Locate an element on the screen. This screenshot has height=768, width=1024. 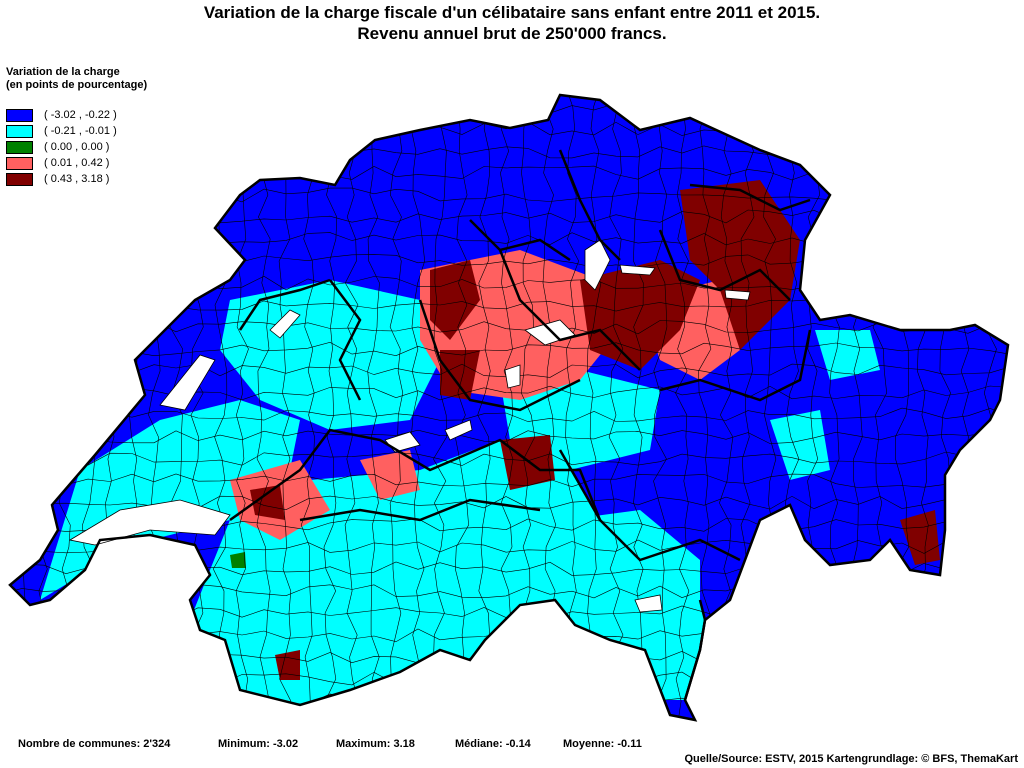
title-line-2: Revenu annuel brut de 250'000 francs. is located at coordinates (512, 33).